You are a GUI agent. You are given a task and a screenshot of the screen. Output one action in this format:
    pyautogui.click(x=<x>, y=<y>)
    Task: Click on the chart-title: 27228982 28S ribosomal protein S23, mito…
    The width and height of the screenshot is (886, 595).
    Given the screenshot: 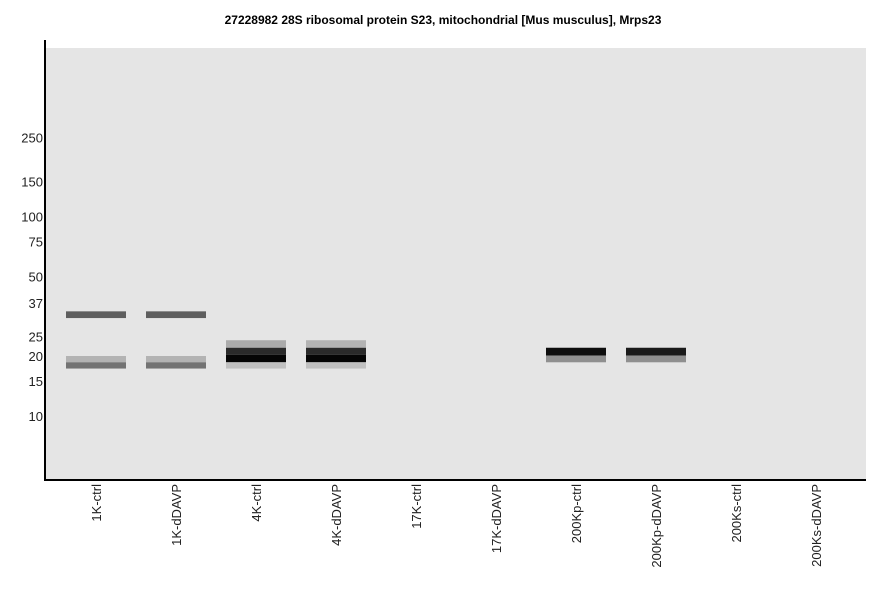 What is the action you would take?
    pyautogui.click(x=443, y=20)
    